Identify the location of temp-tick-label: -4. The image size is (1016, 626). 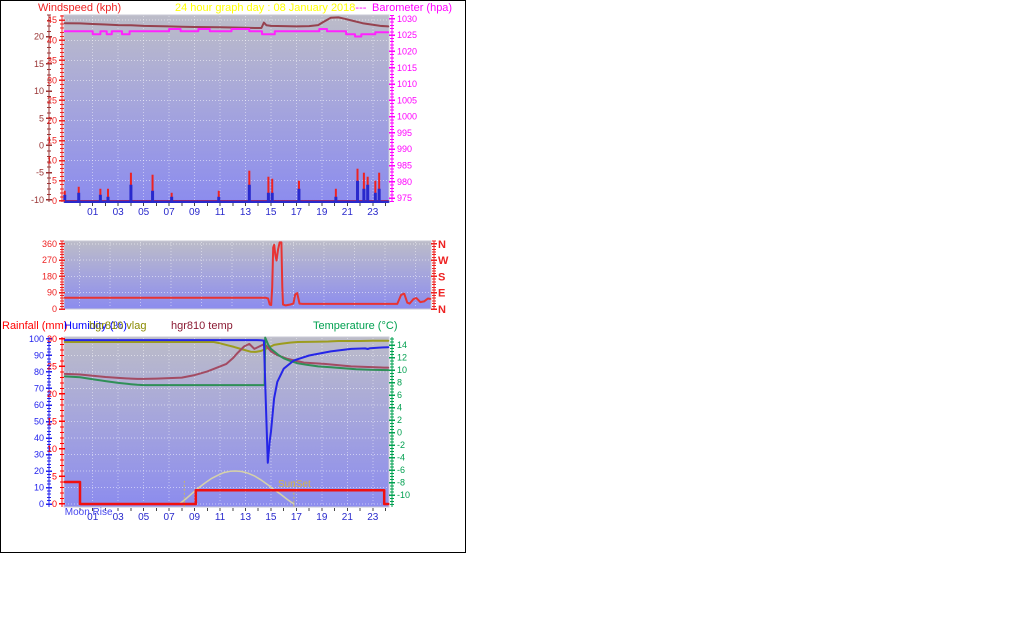
(401, 458).